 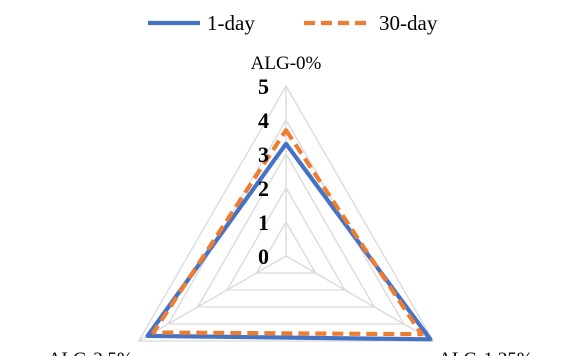 I want to click on tick-label-1: 1, so click(x=263, y=222).